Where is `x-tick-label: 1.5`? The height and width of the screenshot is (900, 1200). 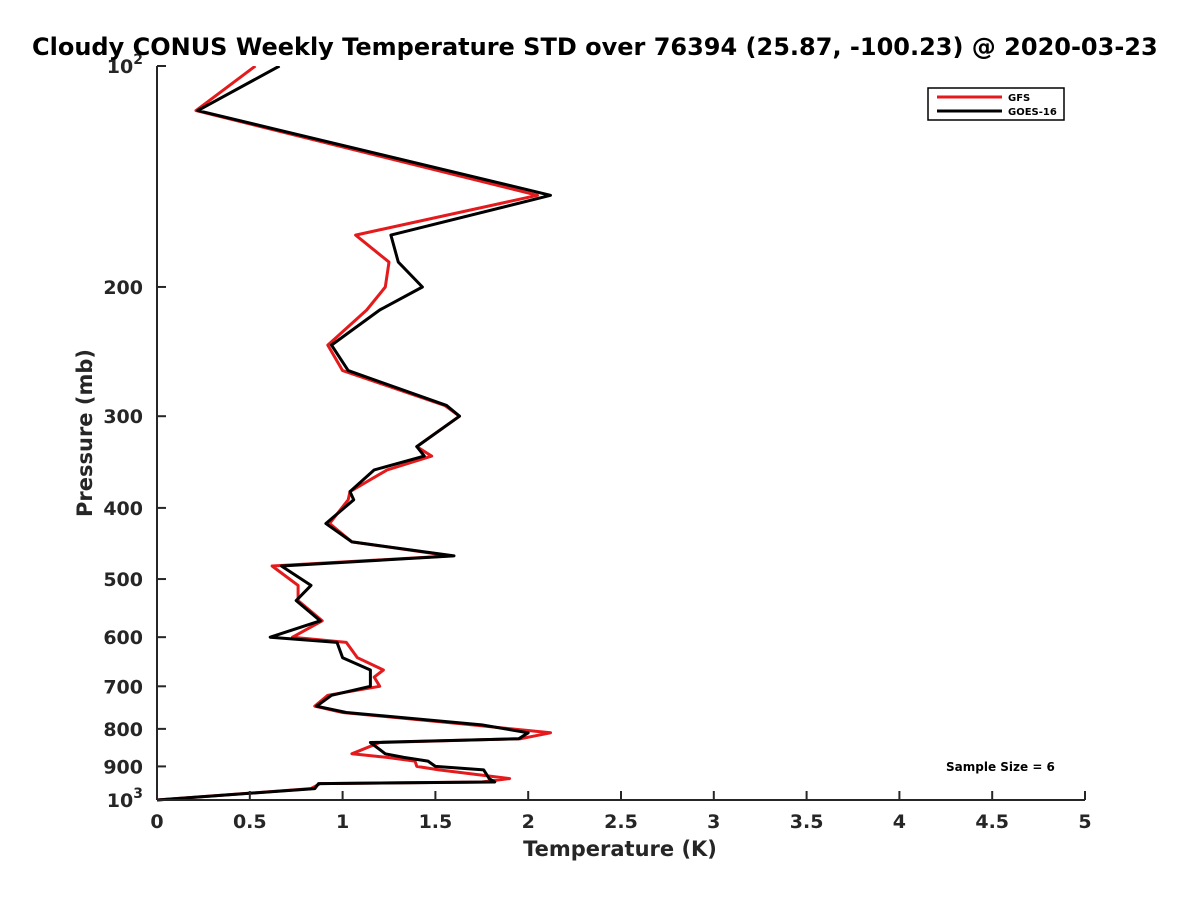
x-tick-label: 1.5 is located at coordinates (436, 822).